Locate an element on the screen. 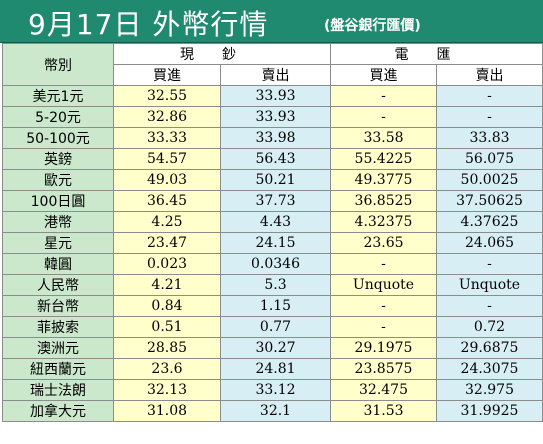  table-row: 菲披索 0.51 0.77 - 0.72 is located at coordinates (272, 327).